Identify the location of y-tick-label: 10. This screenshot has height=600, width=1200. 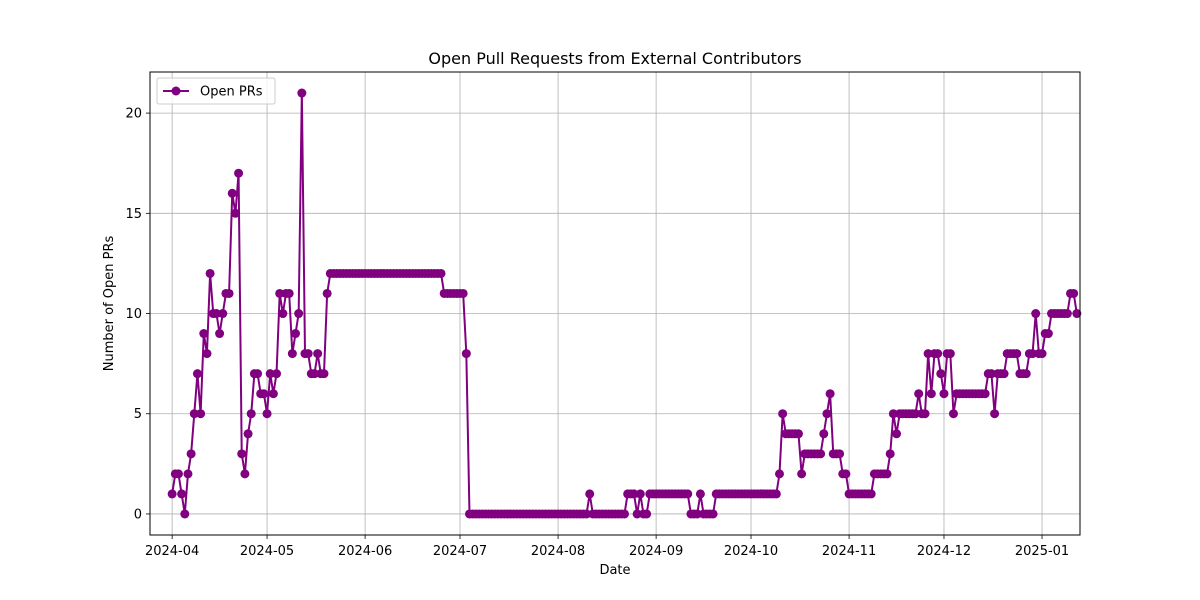
(133, 314).